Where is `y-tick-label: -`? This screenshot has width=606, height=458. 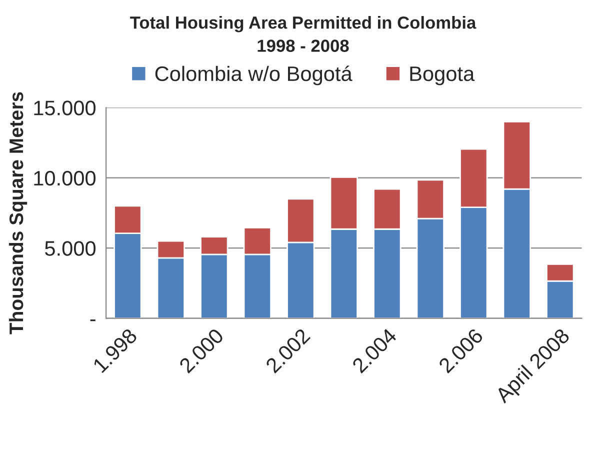
y-tick-label: - is located at coordinates (93, 321).